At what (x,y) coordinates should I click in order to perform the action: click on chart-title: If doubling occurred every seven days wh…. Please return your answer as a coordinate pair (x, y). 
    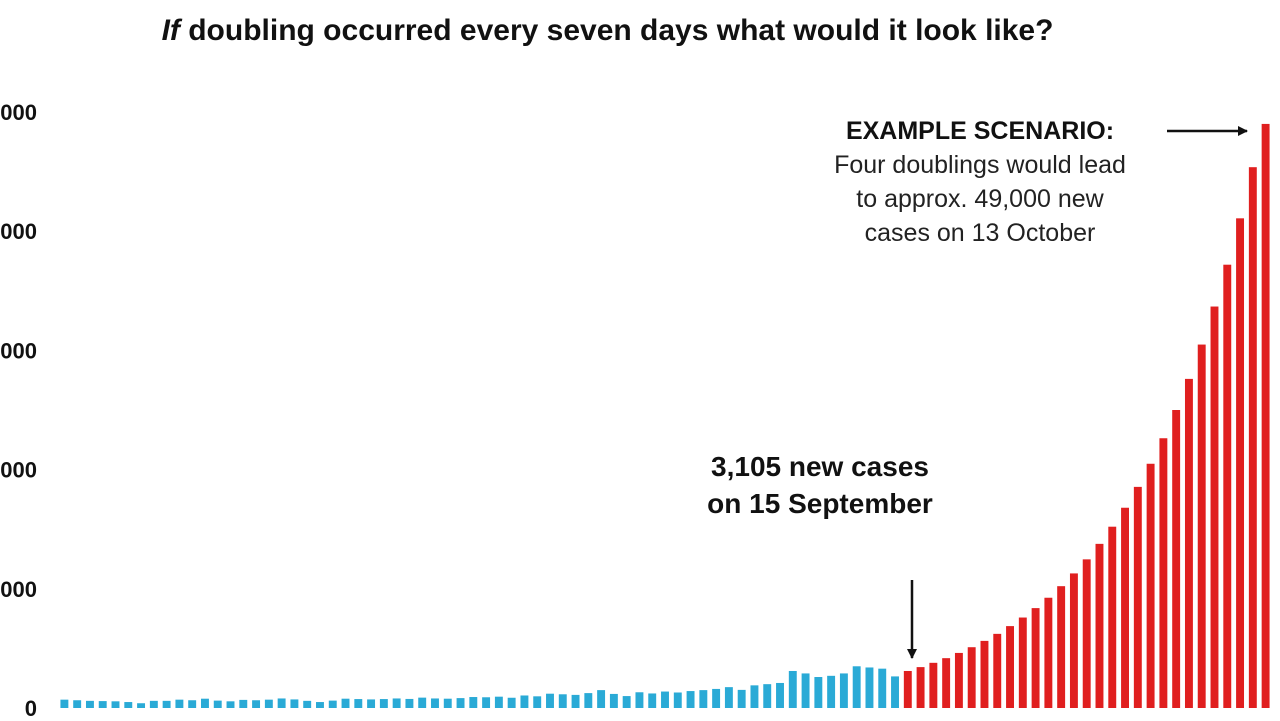
    Looking at the image, I should click on (607, 31).